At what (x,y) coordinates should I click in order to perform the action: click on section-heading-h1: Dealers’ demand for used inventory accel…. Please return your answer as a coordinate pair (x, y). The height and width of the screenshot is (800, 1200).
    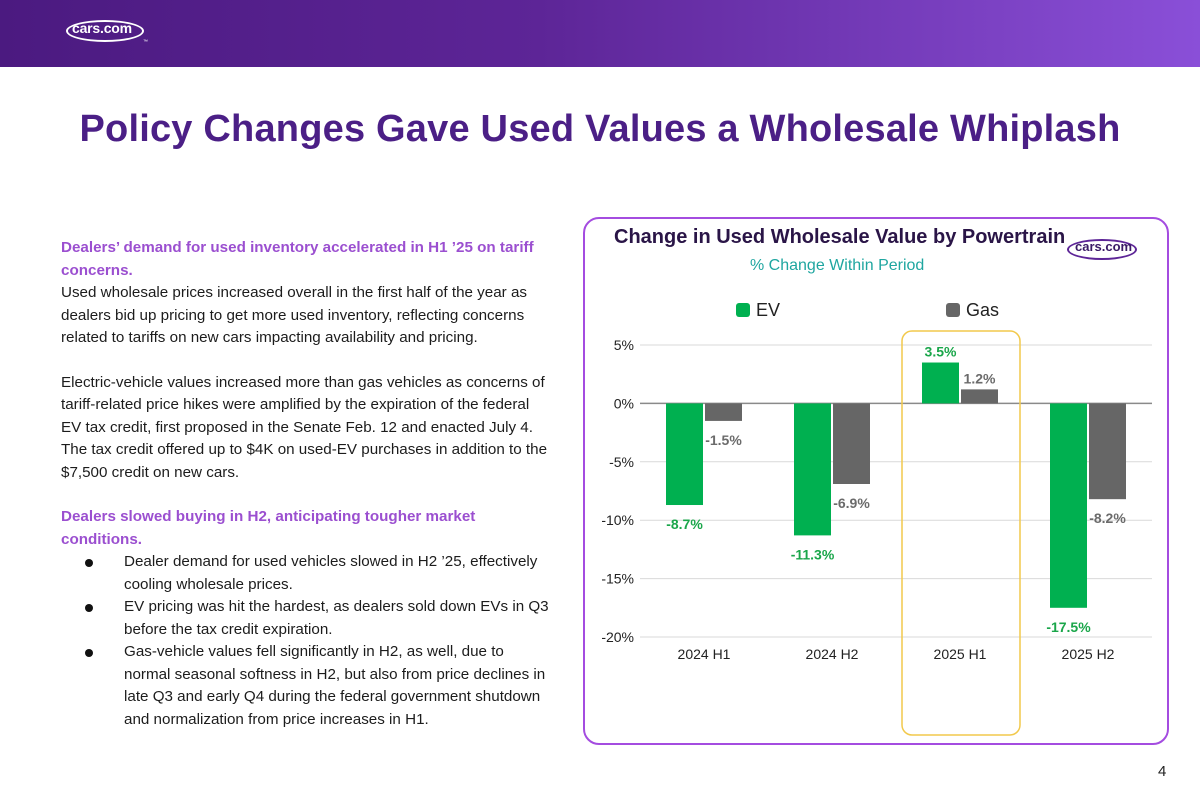
    Looking at the image, I should click on (297, 259).